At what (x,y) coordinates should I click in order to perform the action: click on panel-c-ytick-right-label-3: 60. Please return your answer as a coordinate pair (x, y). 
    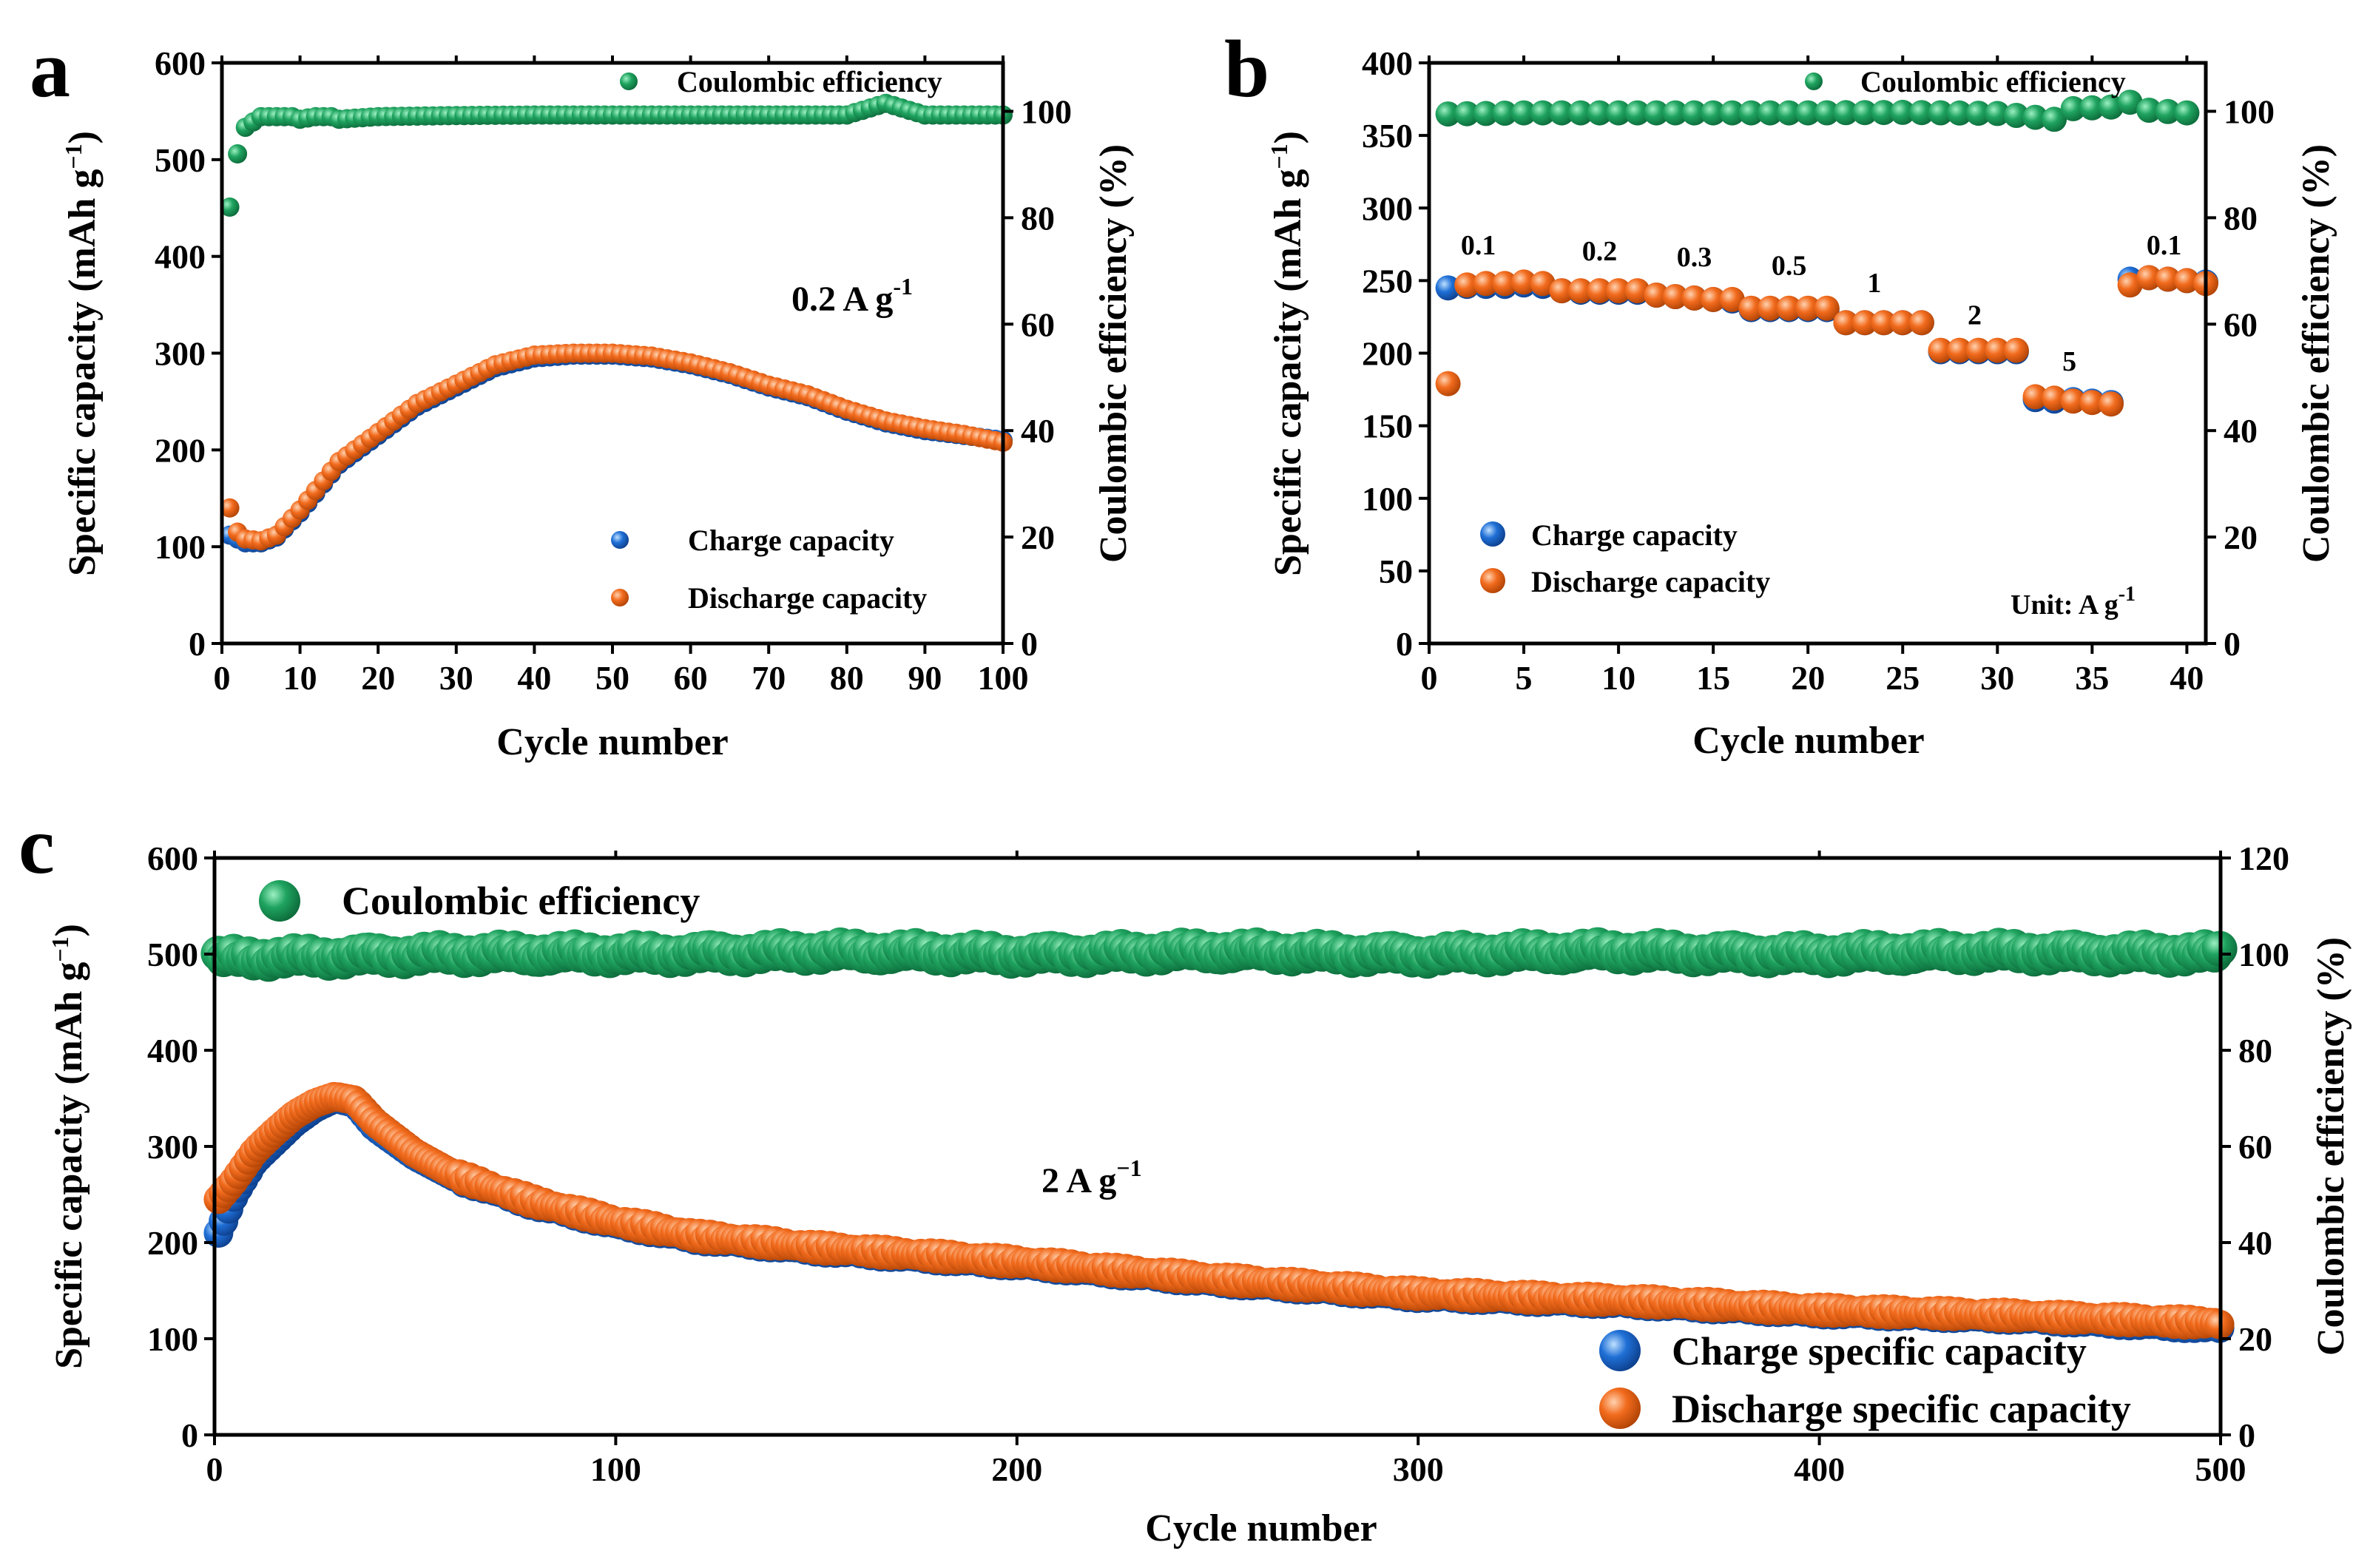
    Looking at the image, I should click on (2255, 1147).